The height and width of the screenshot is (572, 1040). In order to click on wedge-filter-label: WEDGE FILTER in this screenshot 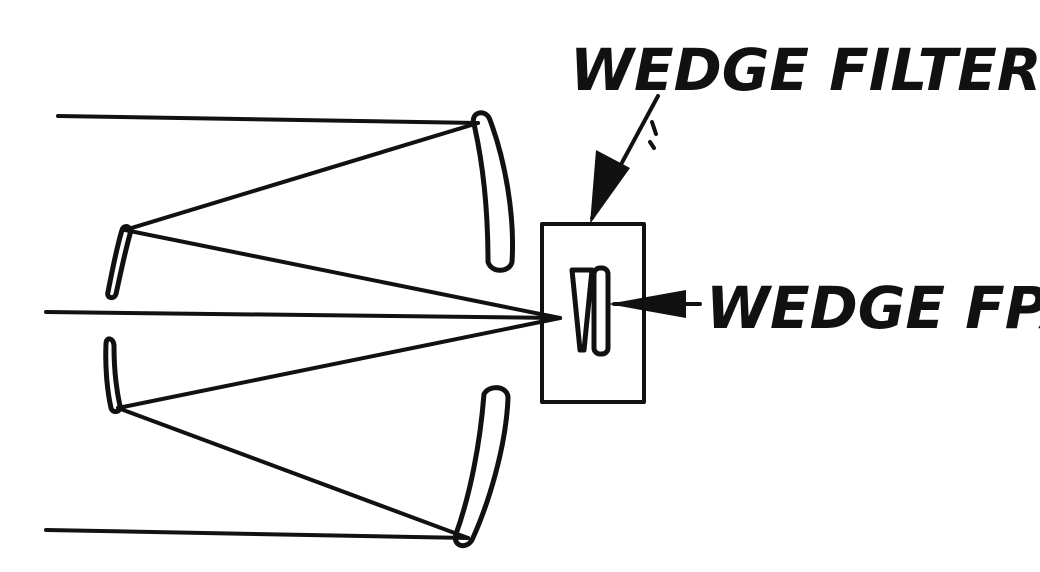, I will do `click(805, 70)`.